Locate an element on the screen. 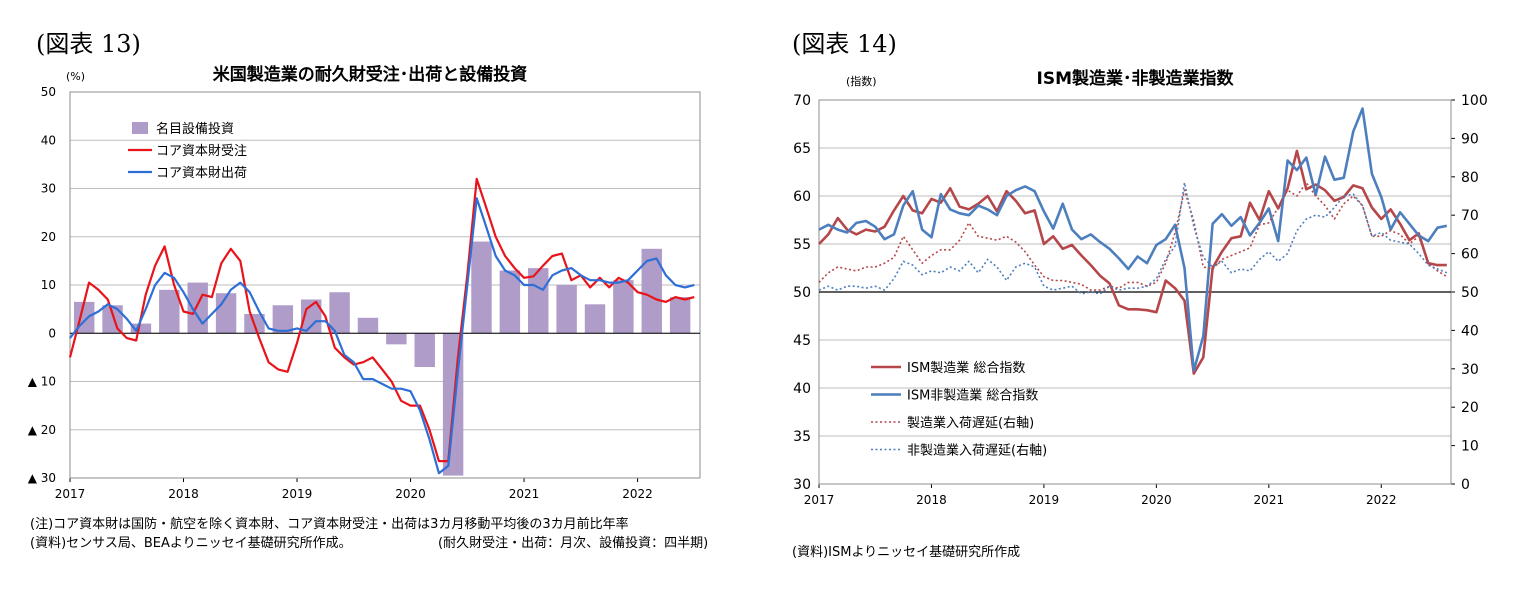 This screenshot has height=592, width=1513. y-tick-label: 0 is located at coordinates (52, 333).